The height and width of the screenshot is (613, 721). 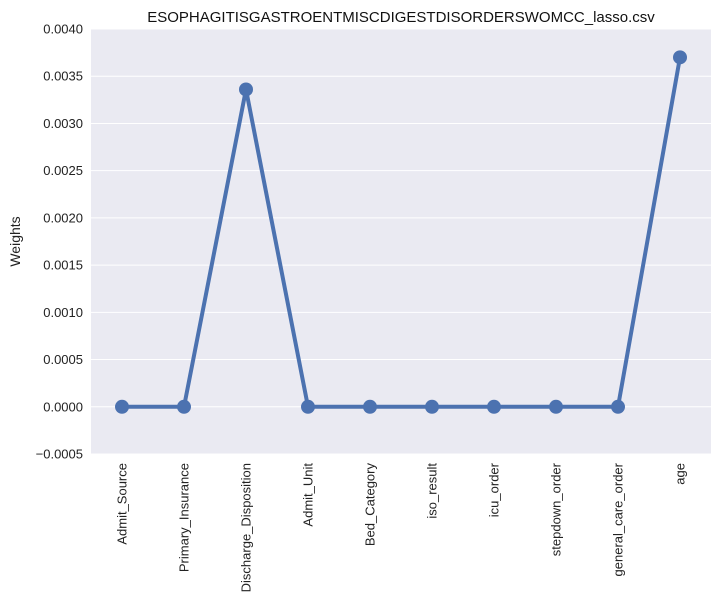 What do you see at coordinates (63, 123) in the screenshot?
I see `y-tick-label: 0.0030` at bounding box center [63, 123].